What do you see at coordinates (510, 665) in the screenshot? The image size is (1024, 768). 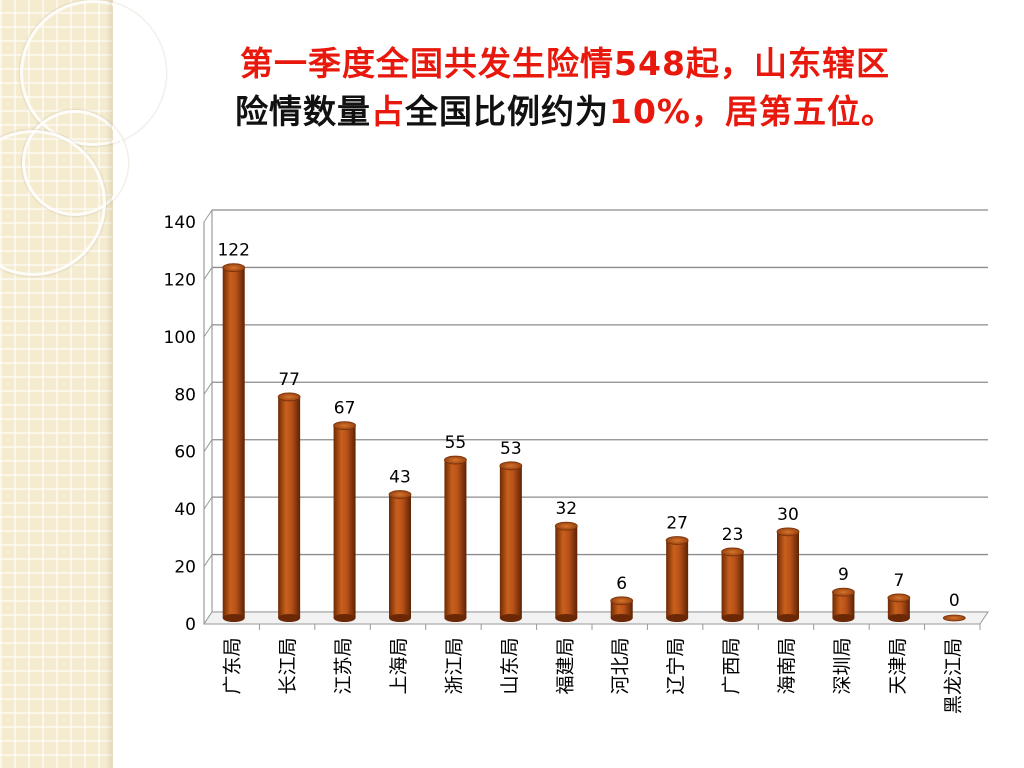 I see `x-category-label: 山东局` at bounding box center [510, 665].